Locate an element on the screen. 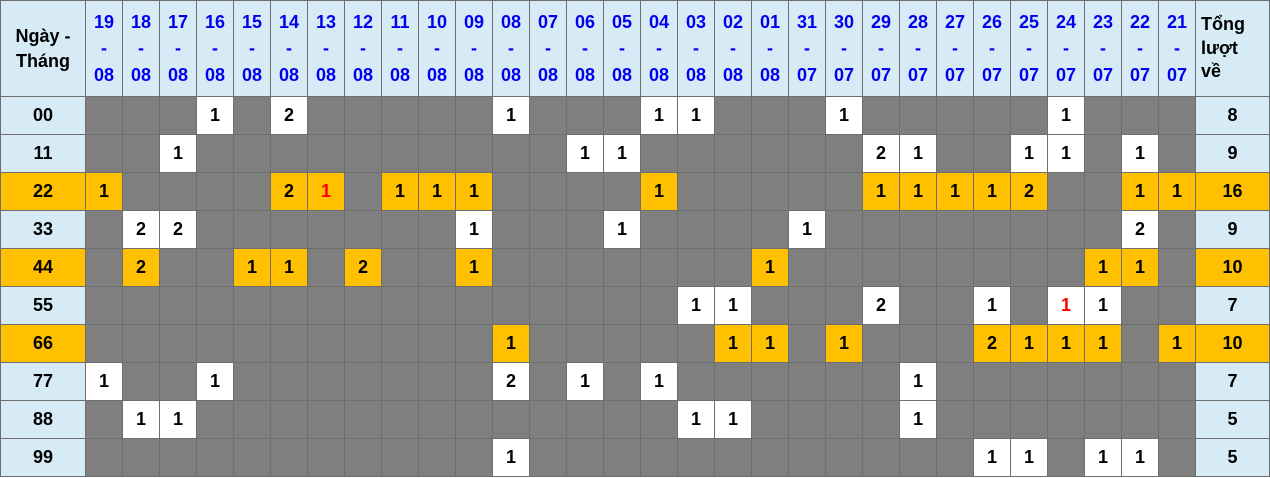 Image resolution: width=1270 pixels, height=478 pixels. stat-row-00: 00 1 2 1 1 1 1 1 8 is located at coordinates (635, 115).